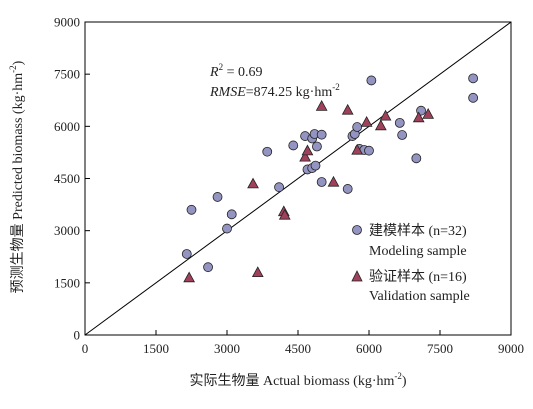 The image size is (533, 409). What do you see at coordinates (85, 348) in the screenshot?
I see `x-tick-label: 0` at bounding box center [85, 348].